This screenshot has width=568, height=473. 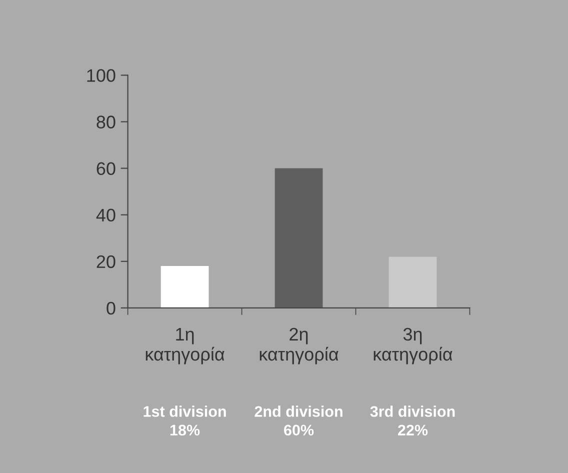 What do you see at coordinates (106, 261) in the screenshot?
I see `y-tick-label: 20` at bounding box center [106, 261].